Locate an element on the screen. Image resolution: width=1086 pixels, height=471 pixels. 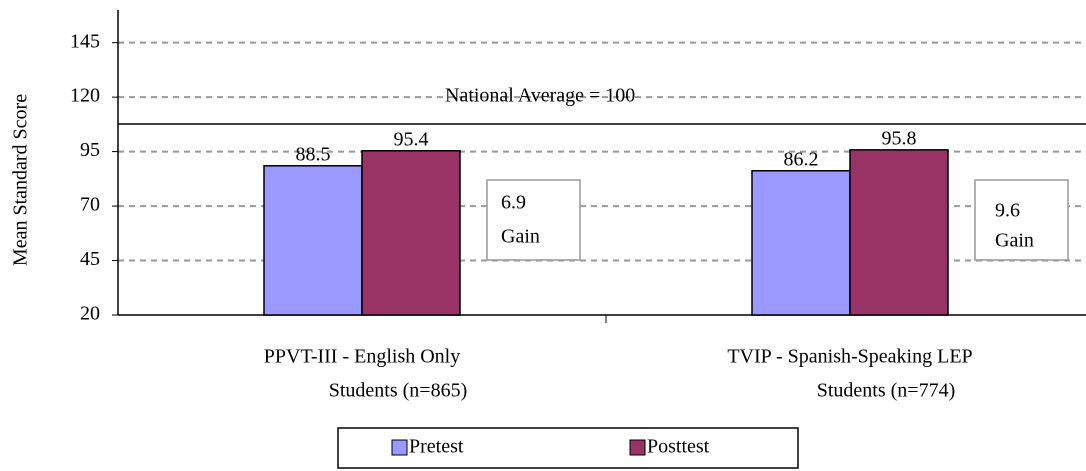
data-label: 95.8 is located at coordinates (899, 138).